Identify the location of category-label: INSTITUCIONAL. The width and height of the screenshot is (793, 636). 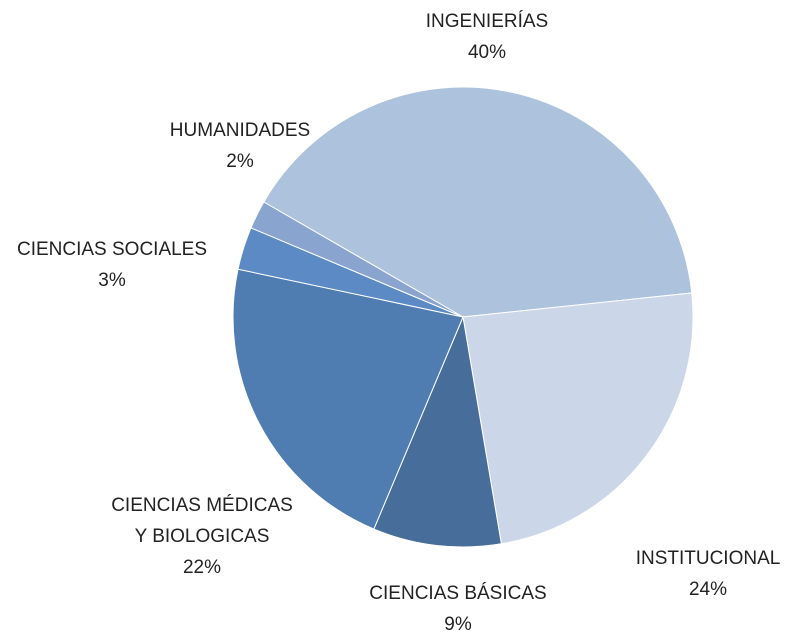
(708, 558).